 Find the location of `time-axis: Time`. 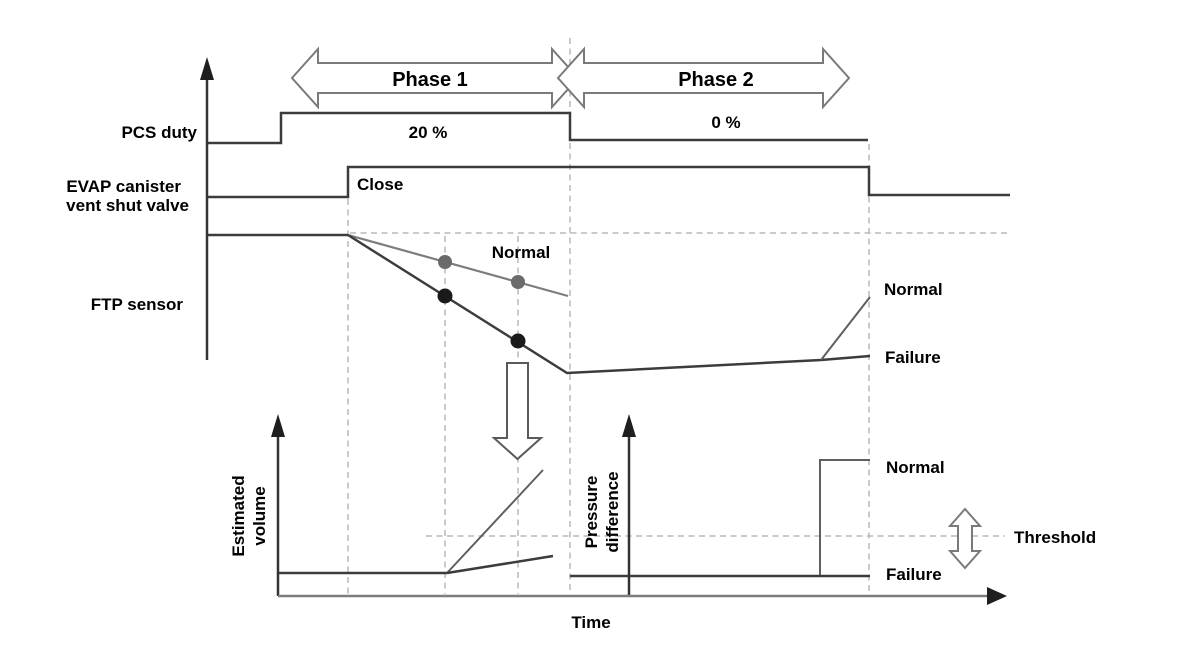

time-axis: Time is located at coordinates (642, 609).